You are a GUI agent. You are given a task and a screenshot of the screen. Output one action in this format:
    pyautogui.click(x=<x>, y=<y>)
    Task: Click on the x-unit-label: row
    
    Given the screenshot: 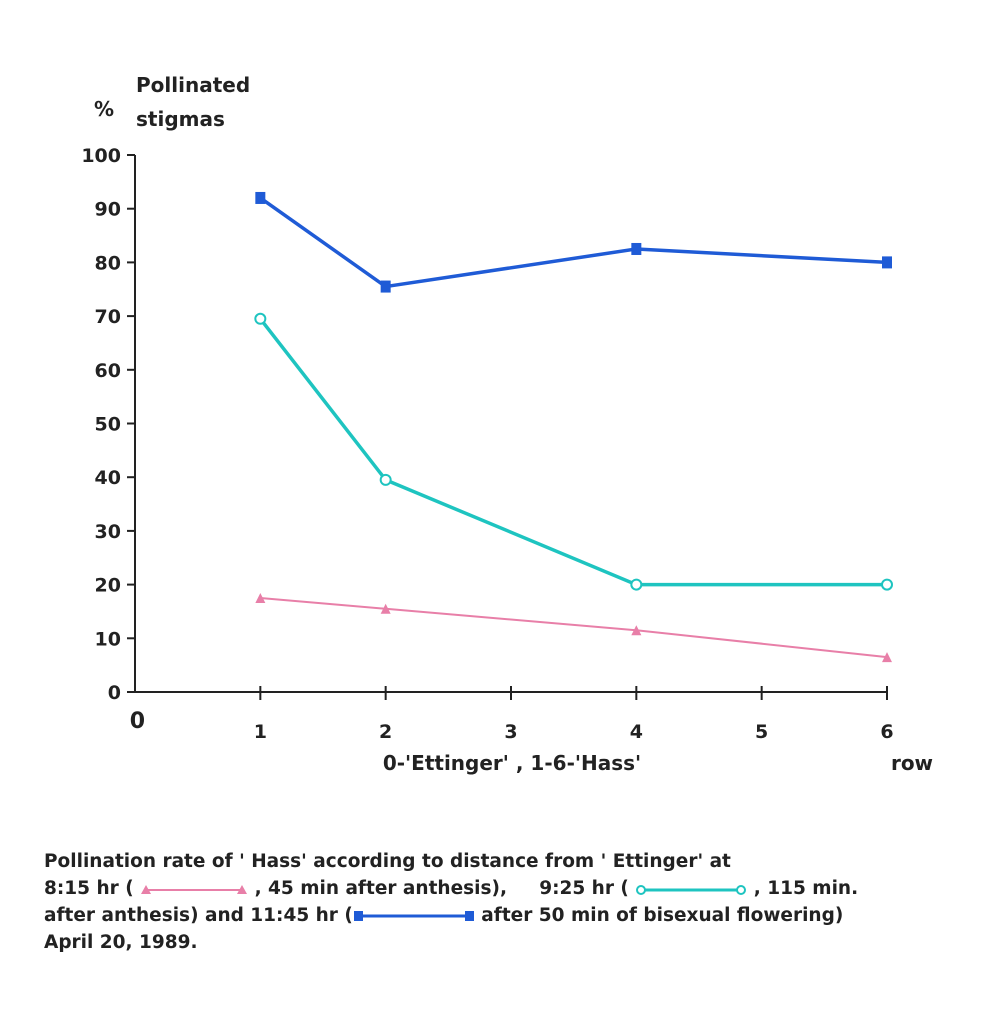 What is the action you would take?
    pyautogui.click(x=912, y=763)
    